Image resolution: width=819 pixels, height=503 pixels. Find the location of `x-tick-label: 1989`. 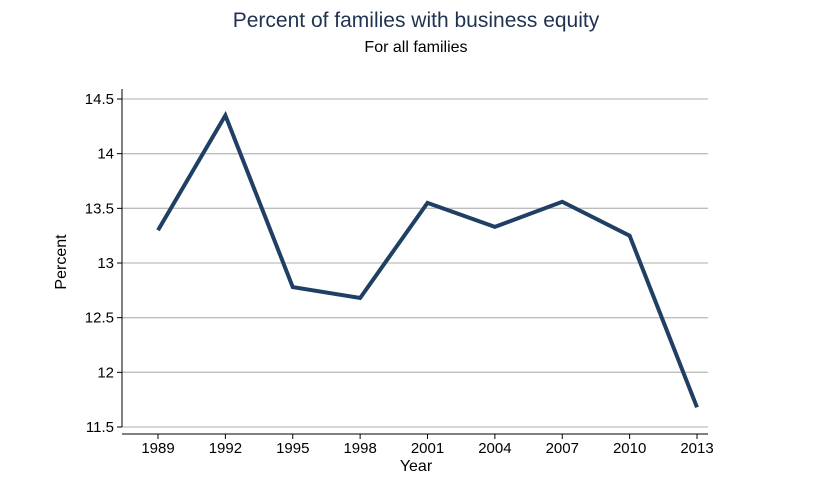

x-tick-label: 1989 is located at coordinates (157, 448).